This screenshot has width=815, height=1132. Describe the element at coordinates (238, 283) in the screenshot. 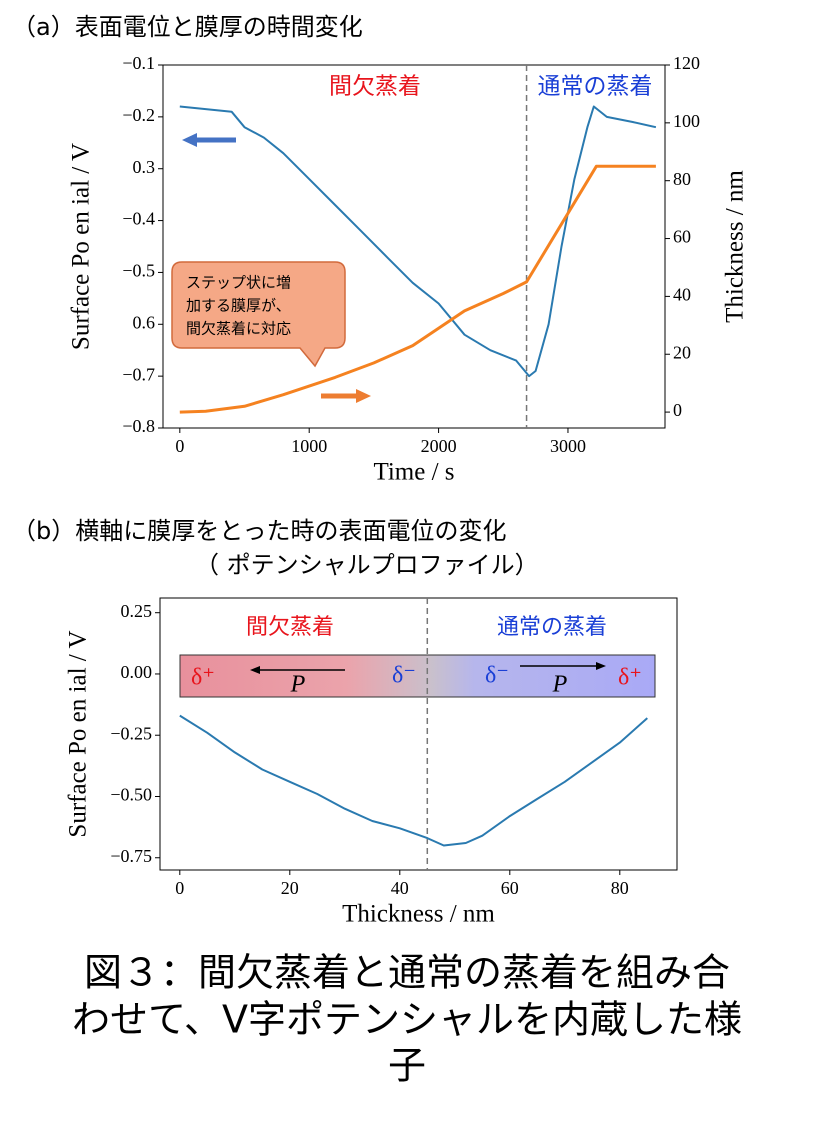

I see `callout-text: ステップ状に増` at that location.